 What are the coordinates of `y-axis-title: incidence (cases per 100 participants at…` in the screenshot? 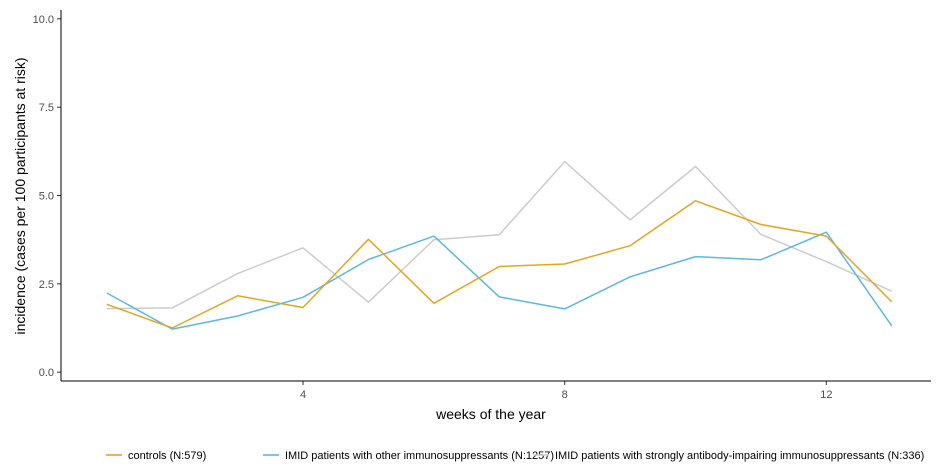 It's located at (20, 195).